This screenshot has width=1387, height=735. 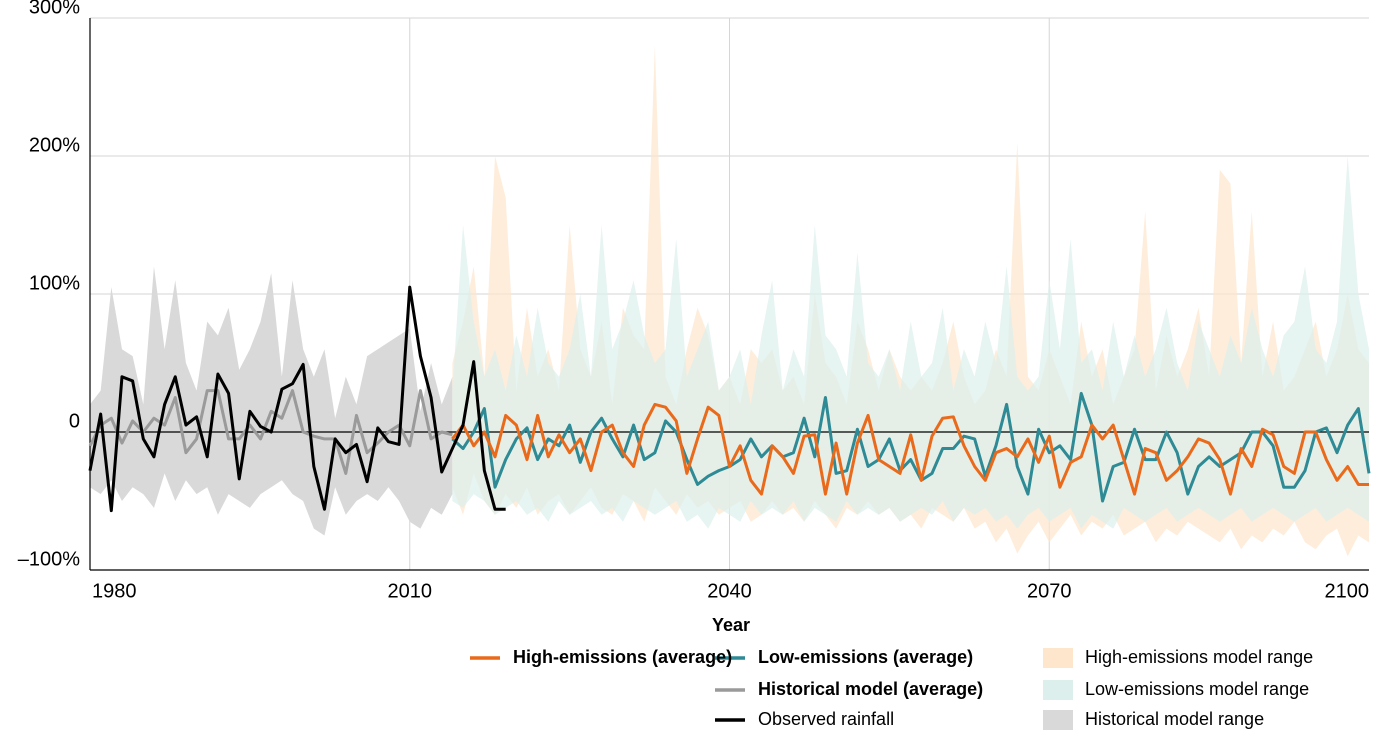 I want to click on legend-label: High-emissions (average), so click(x=622, y=657).